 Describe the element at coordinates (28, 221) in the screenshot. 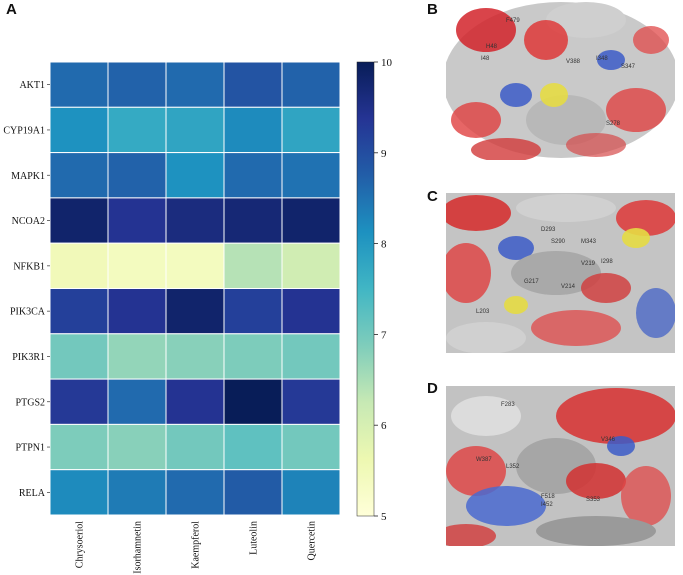

I see `row-label: NCOA2` at that location.